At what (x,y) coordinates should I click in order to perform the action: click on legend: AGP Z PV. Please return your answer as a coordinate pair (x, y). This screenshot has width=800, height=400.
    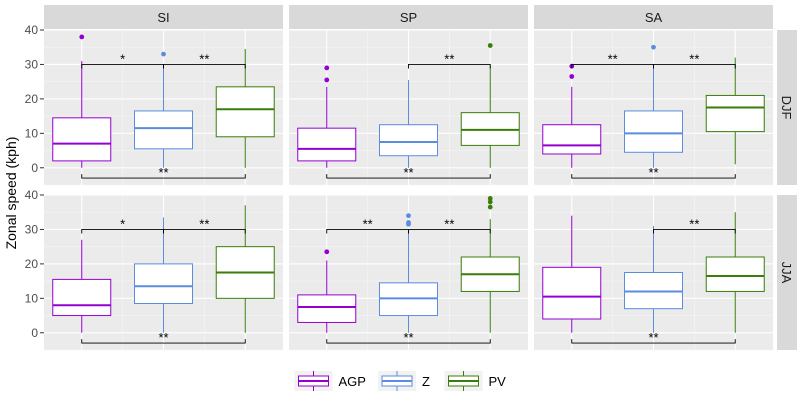
    Looking at the image, I should click on (400, 381).